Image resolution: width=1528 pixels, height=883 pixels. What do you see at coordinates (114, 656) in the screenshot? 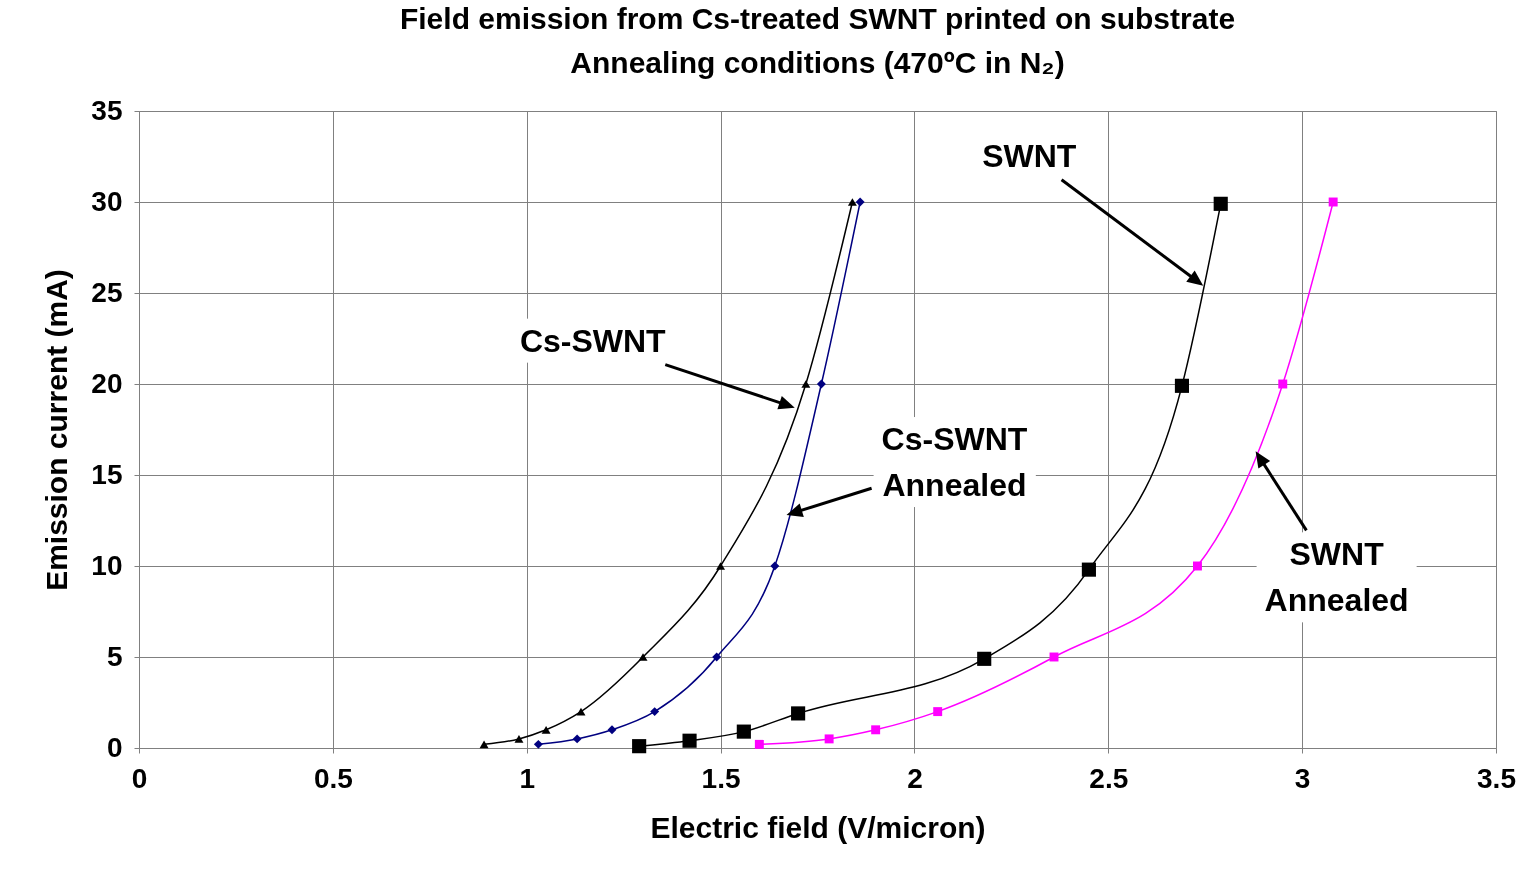
I see `y-tick-label: 5` at bounding box center [114, 656].